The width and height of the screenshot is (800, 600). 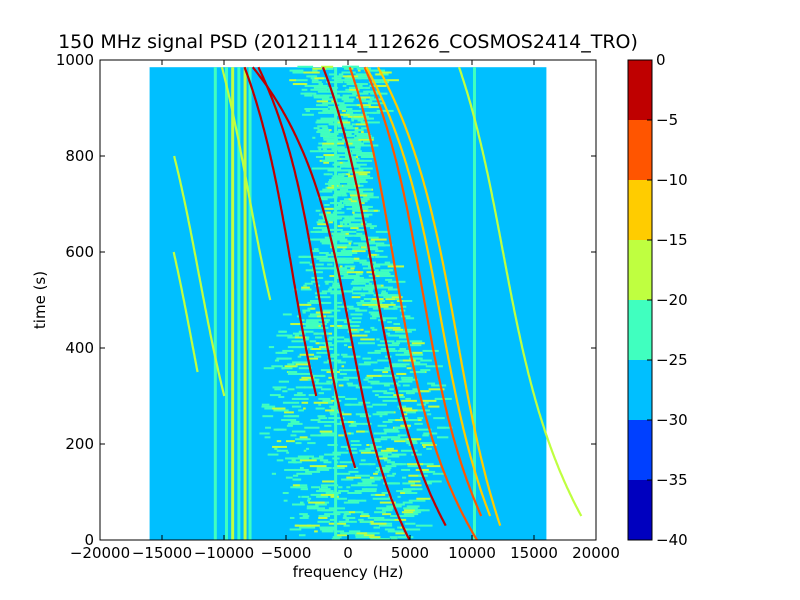 I want to click on y-axis-label: time (s), so click(x=40, y=300).